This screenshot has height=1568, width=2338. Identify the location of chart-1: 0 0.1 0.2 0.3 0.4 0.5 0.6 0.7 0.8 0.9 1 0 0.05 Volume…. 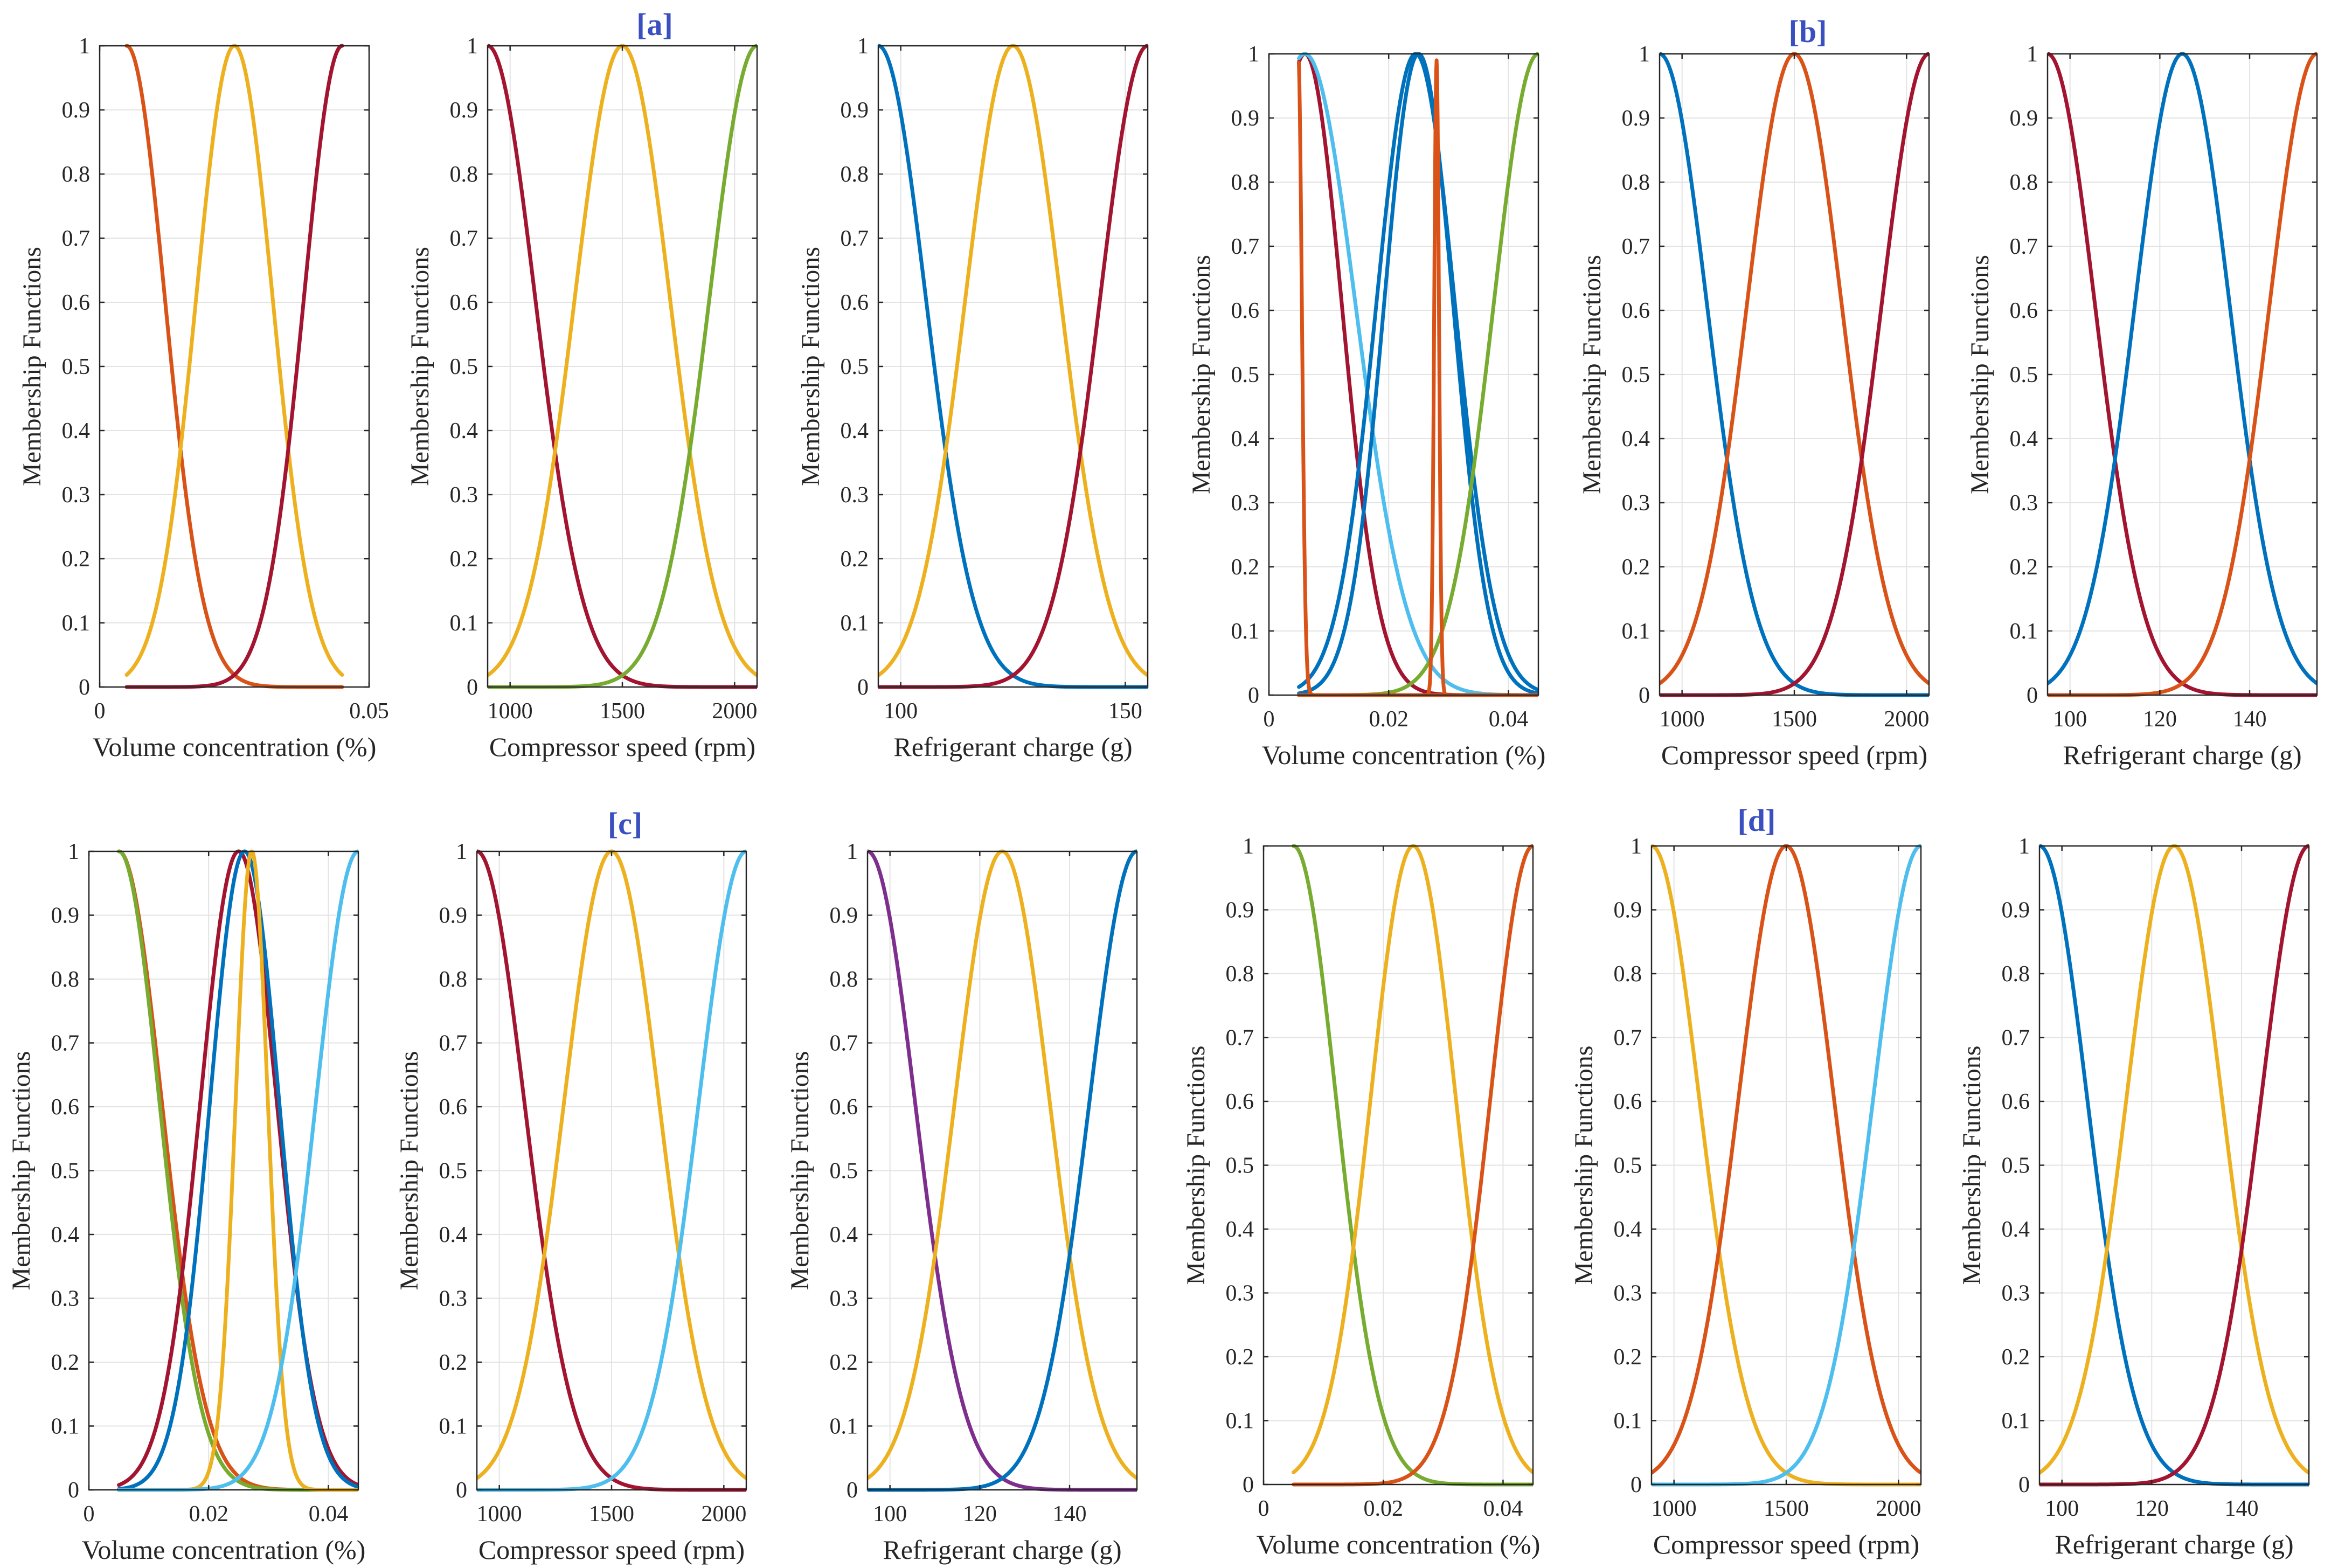
(203, 398).